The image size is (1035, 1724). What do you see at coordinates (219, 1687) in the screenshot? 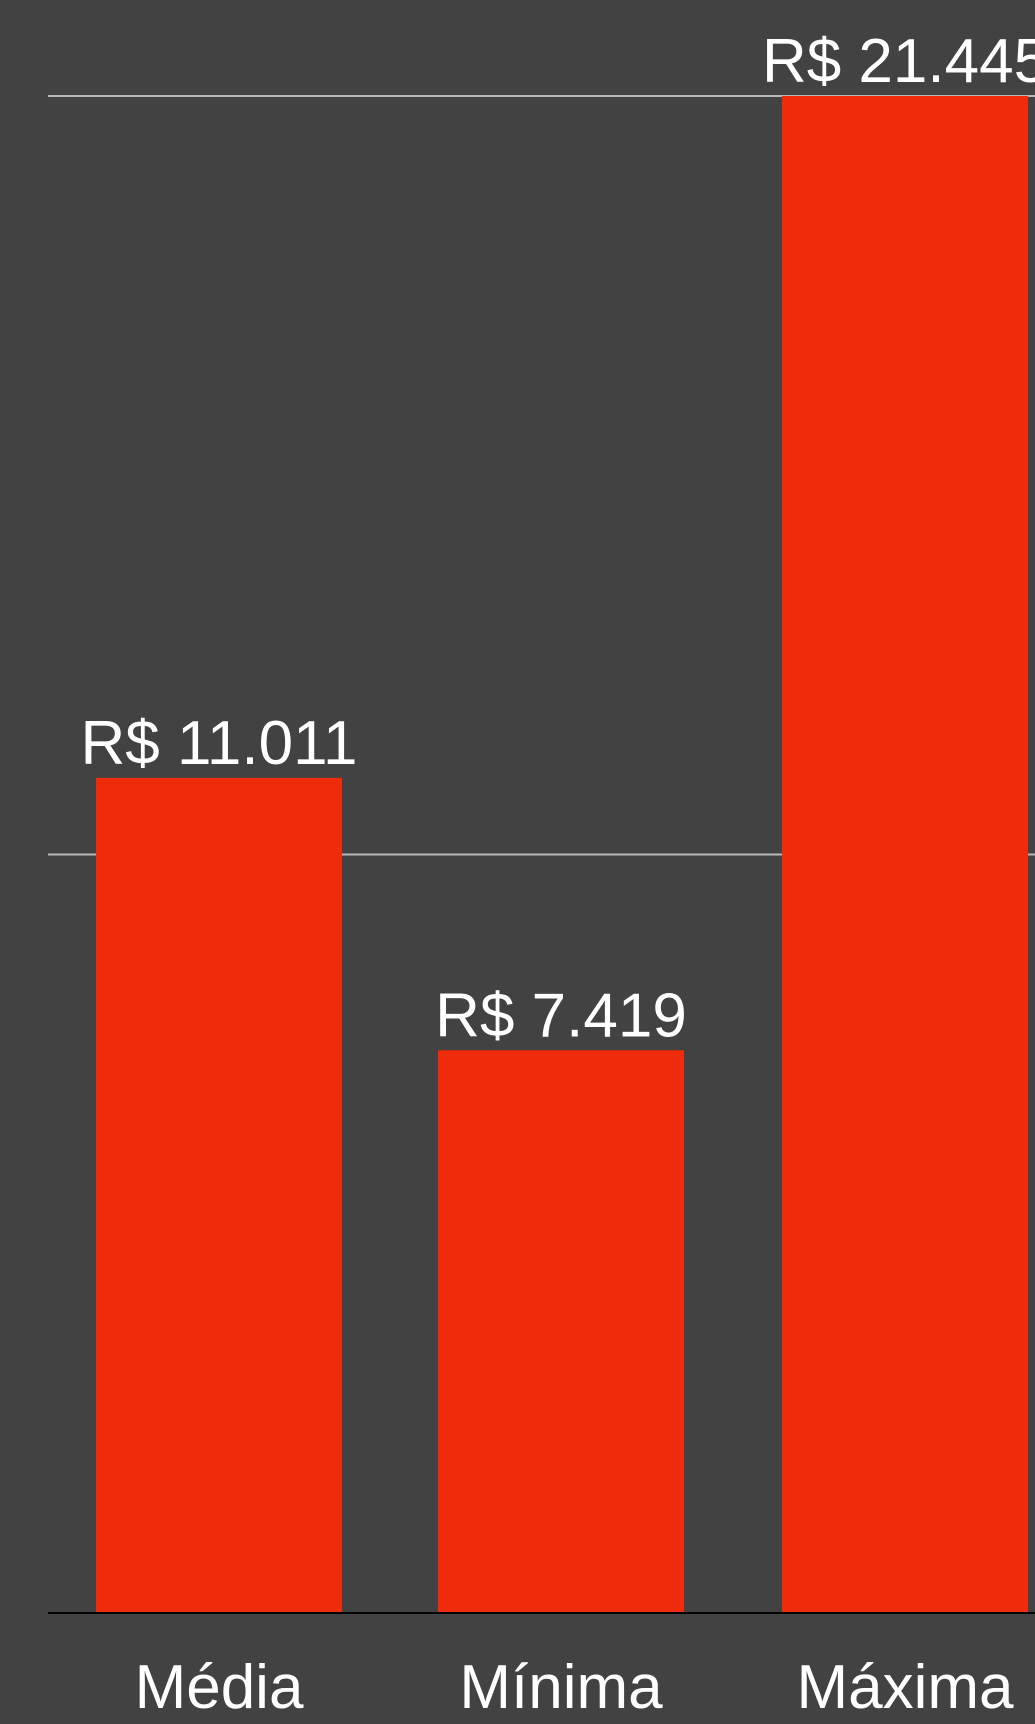
I see `x-tick-label: Média` at bounding box center [219, 1687].